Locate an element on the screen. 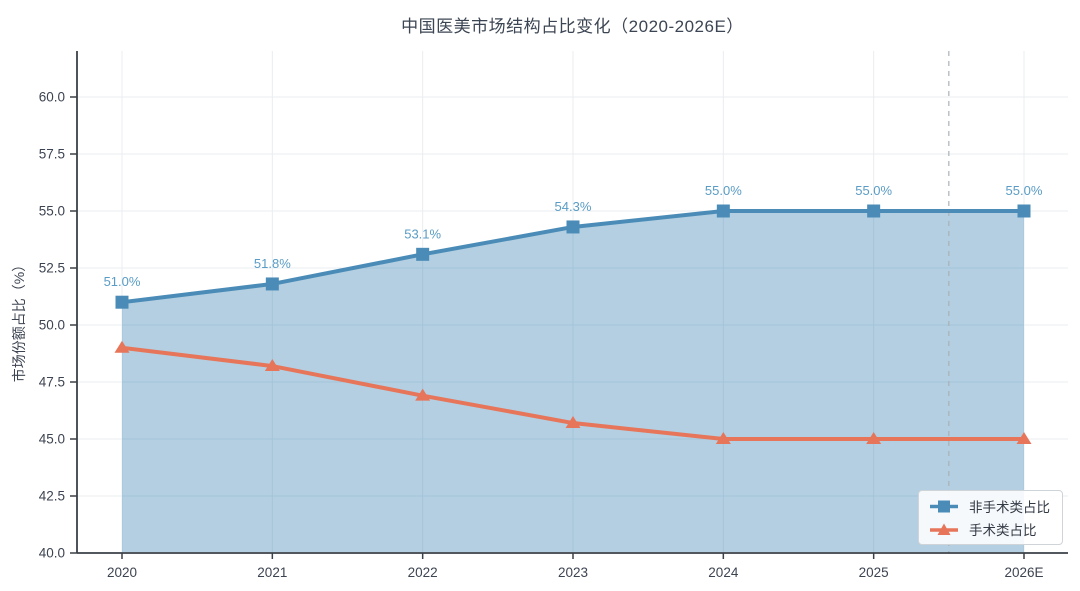 The image size is (1080, 591). y-tick-label: 42.5 is located at coordinates (52, 496).